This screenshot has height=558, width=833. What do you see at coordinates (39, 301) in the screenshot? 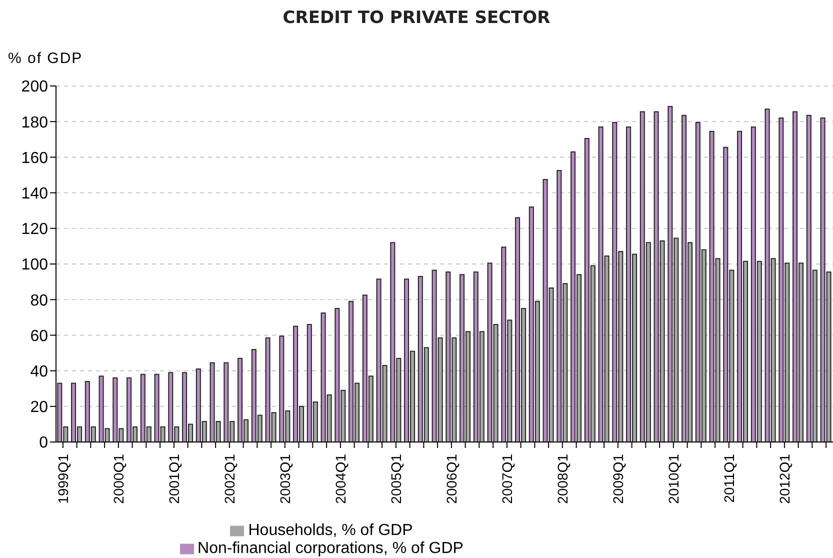
I see `y-tick-label: 80` at bounding box center [39, 301].